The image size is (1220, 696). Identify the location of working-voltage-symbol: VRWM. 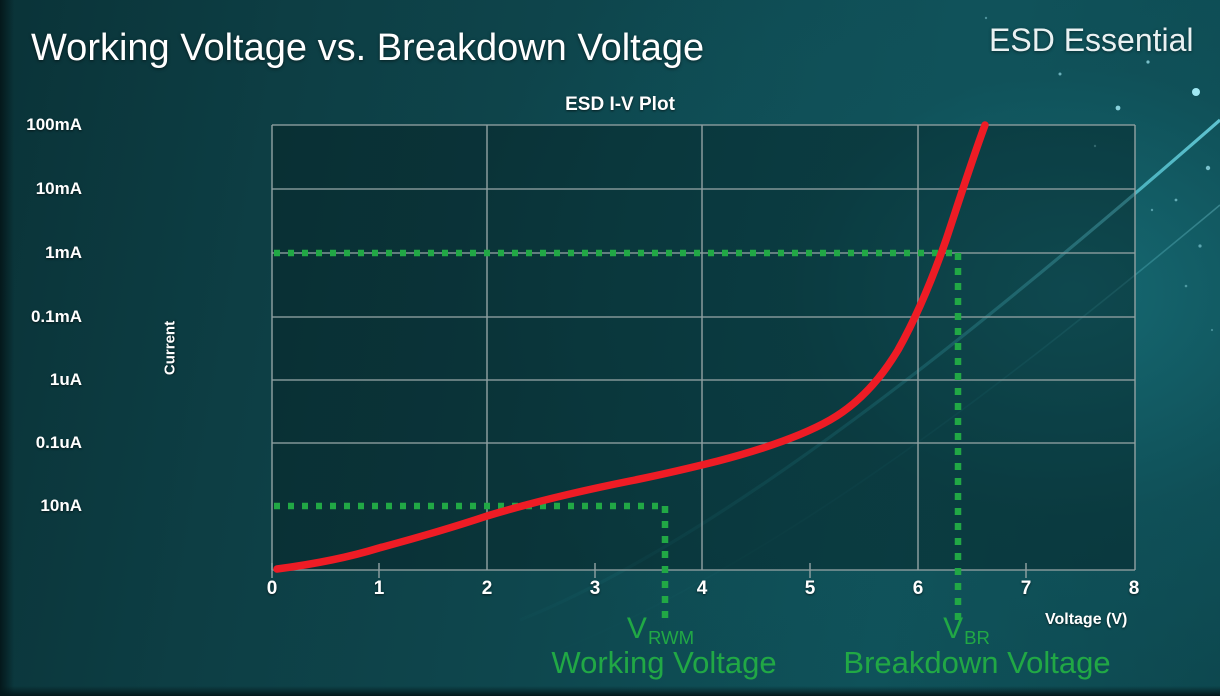
(660, 630).